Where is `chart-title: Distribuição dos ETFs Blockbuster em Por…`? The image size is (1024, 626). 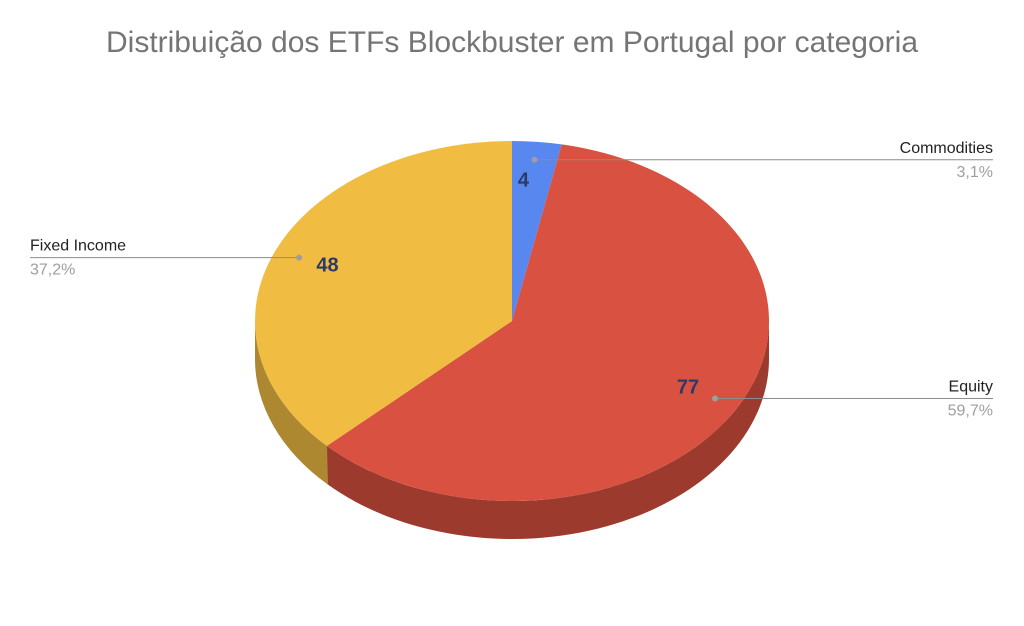 chart-title: Distribuição dos ETFs Blockbuster em Por… is located at coordinates (512, 42).